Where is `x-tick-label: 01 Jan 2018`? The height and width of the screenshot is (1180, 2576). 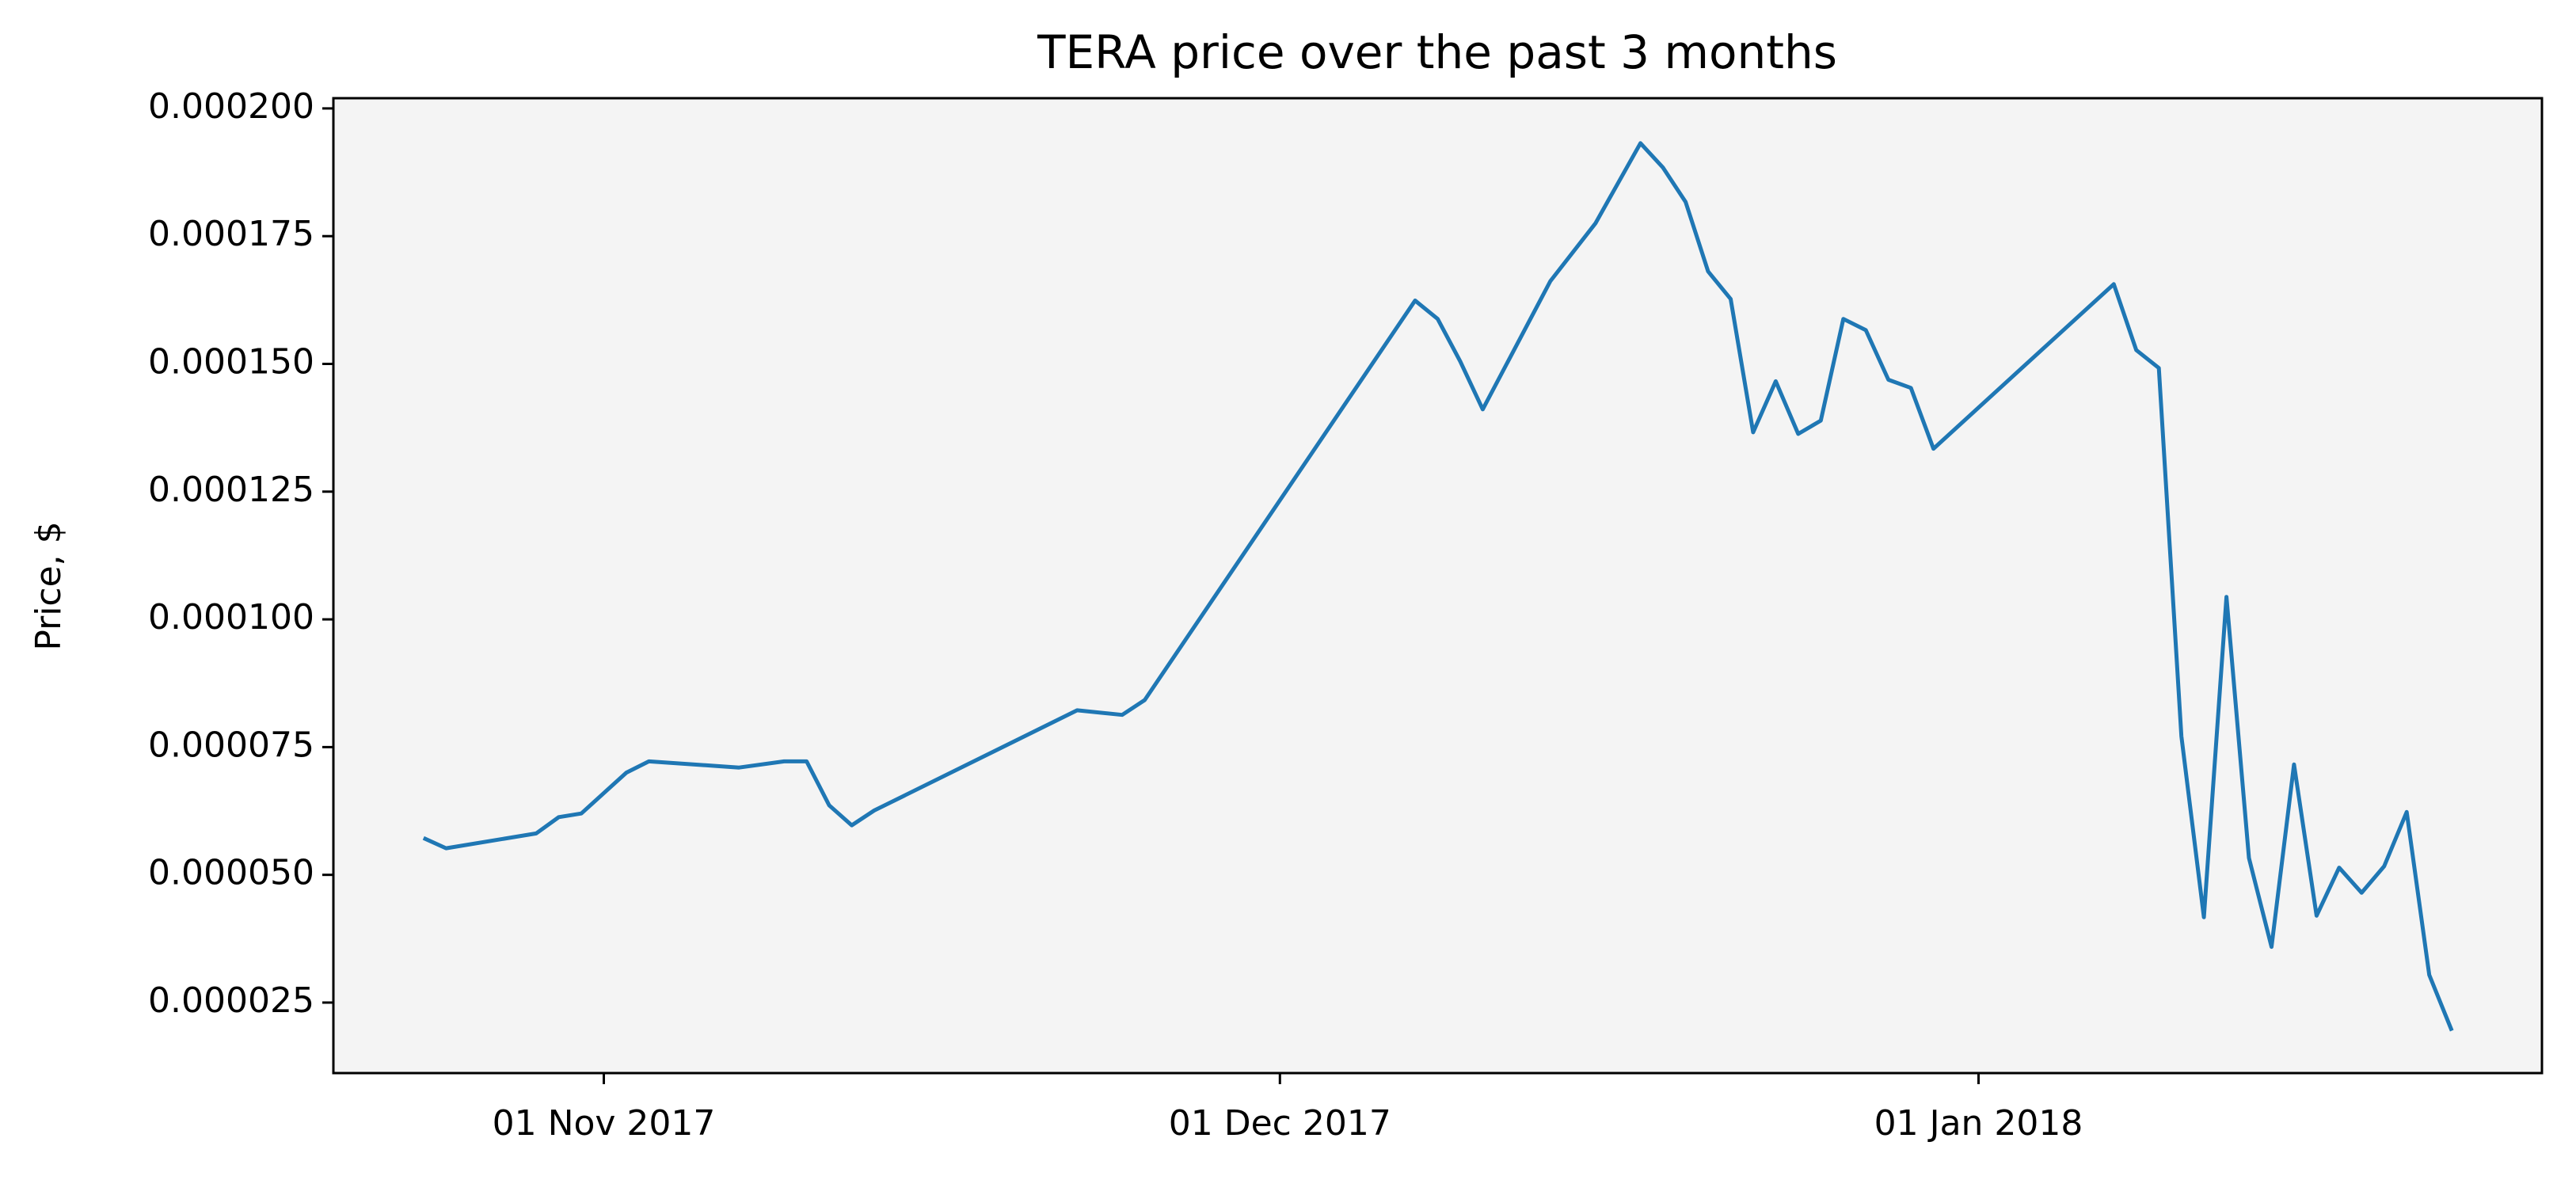
x-tick-label: 01 Jan 2018 is located at coordinates (1978, 1123).